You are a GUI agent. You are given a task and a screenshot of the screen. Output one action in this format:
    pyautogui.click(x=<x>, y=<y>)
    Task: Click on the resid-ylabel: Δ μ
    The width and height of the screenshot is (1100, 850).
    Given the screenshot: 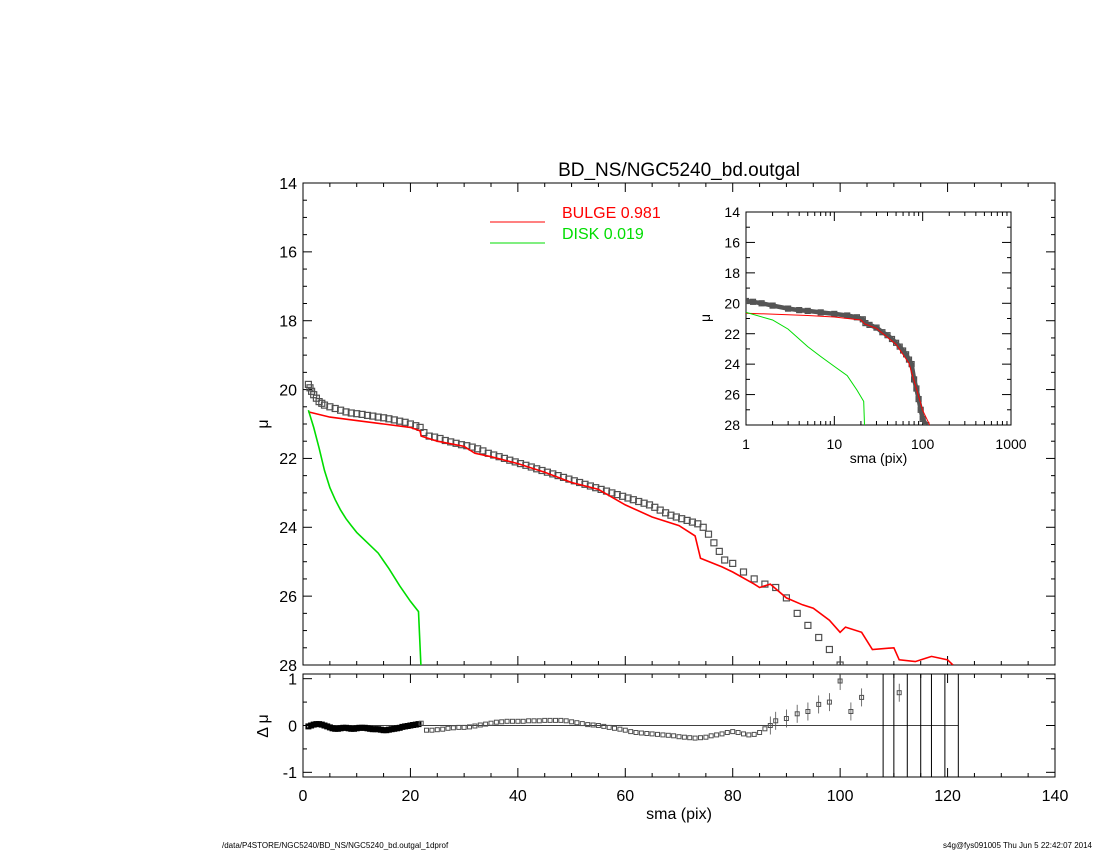 What is the action you would take?
    pyautogui.click(x=263, y=725)
    